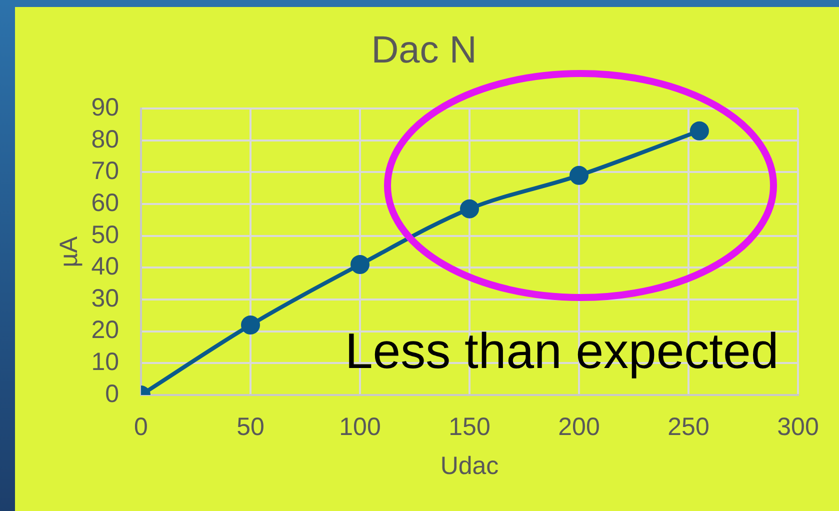 This screenshot has width=839, height=511. Describe the element at coordinates (469, 466) in the screenshot. I see `x-axis-title: Udac` at that location.